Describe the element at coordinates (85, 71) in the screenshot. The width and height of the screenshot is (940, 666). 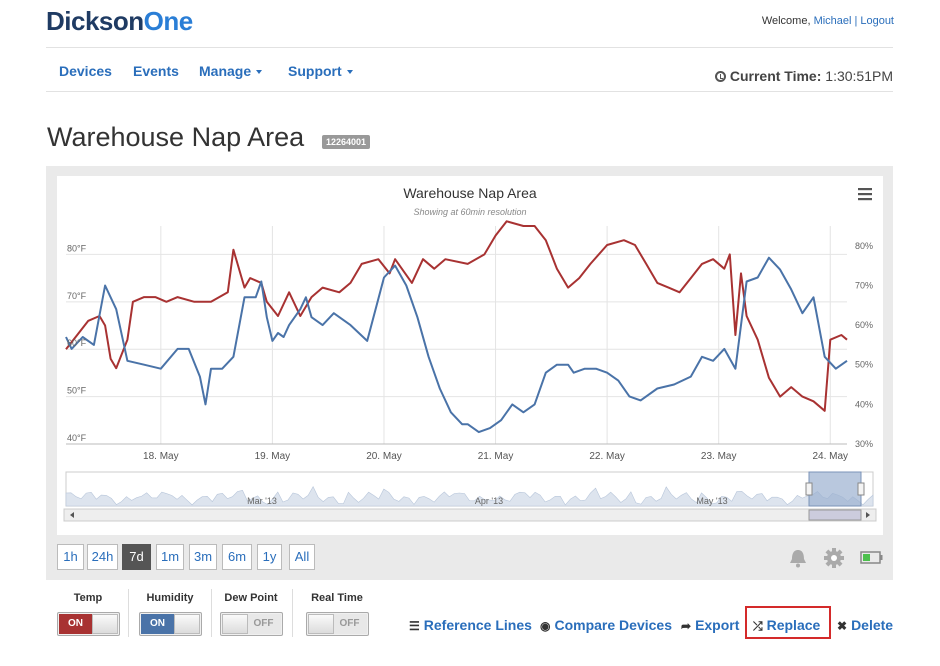
I see `nav-devices: Devices` at that location.